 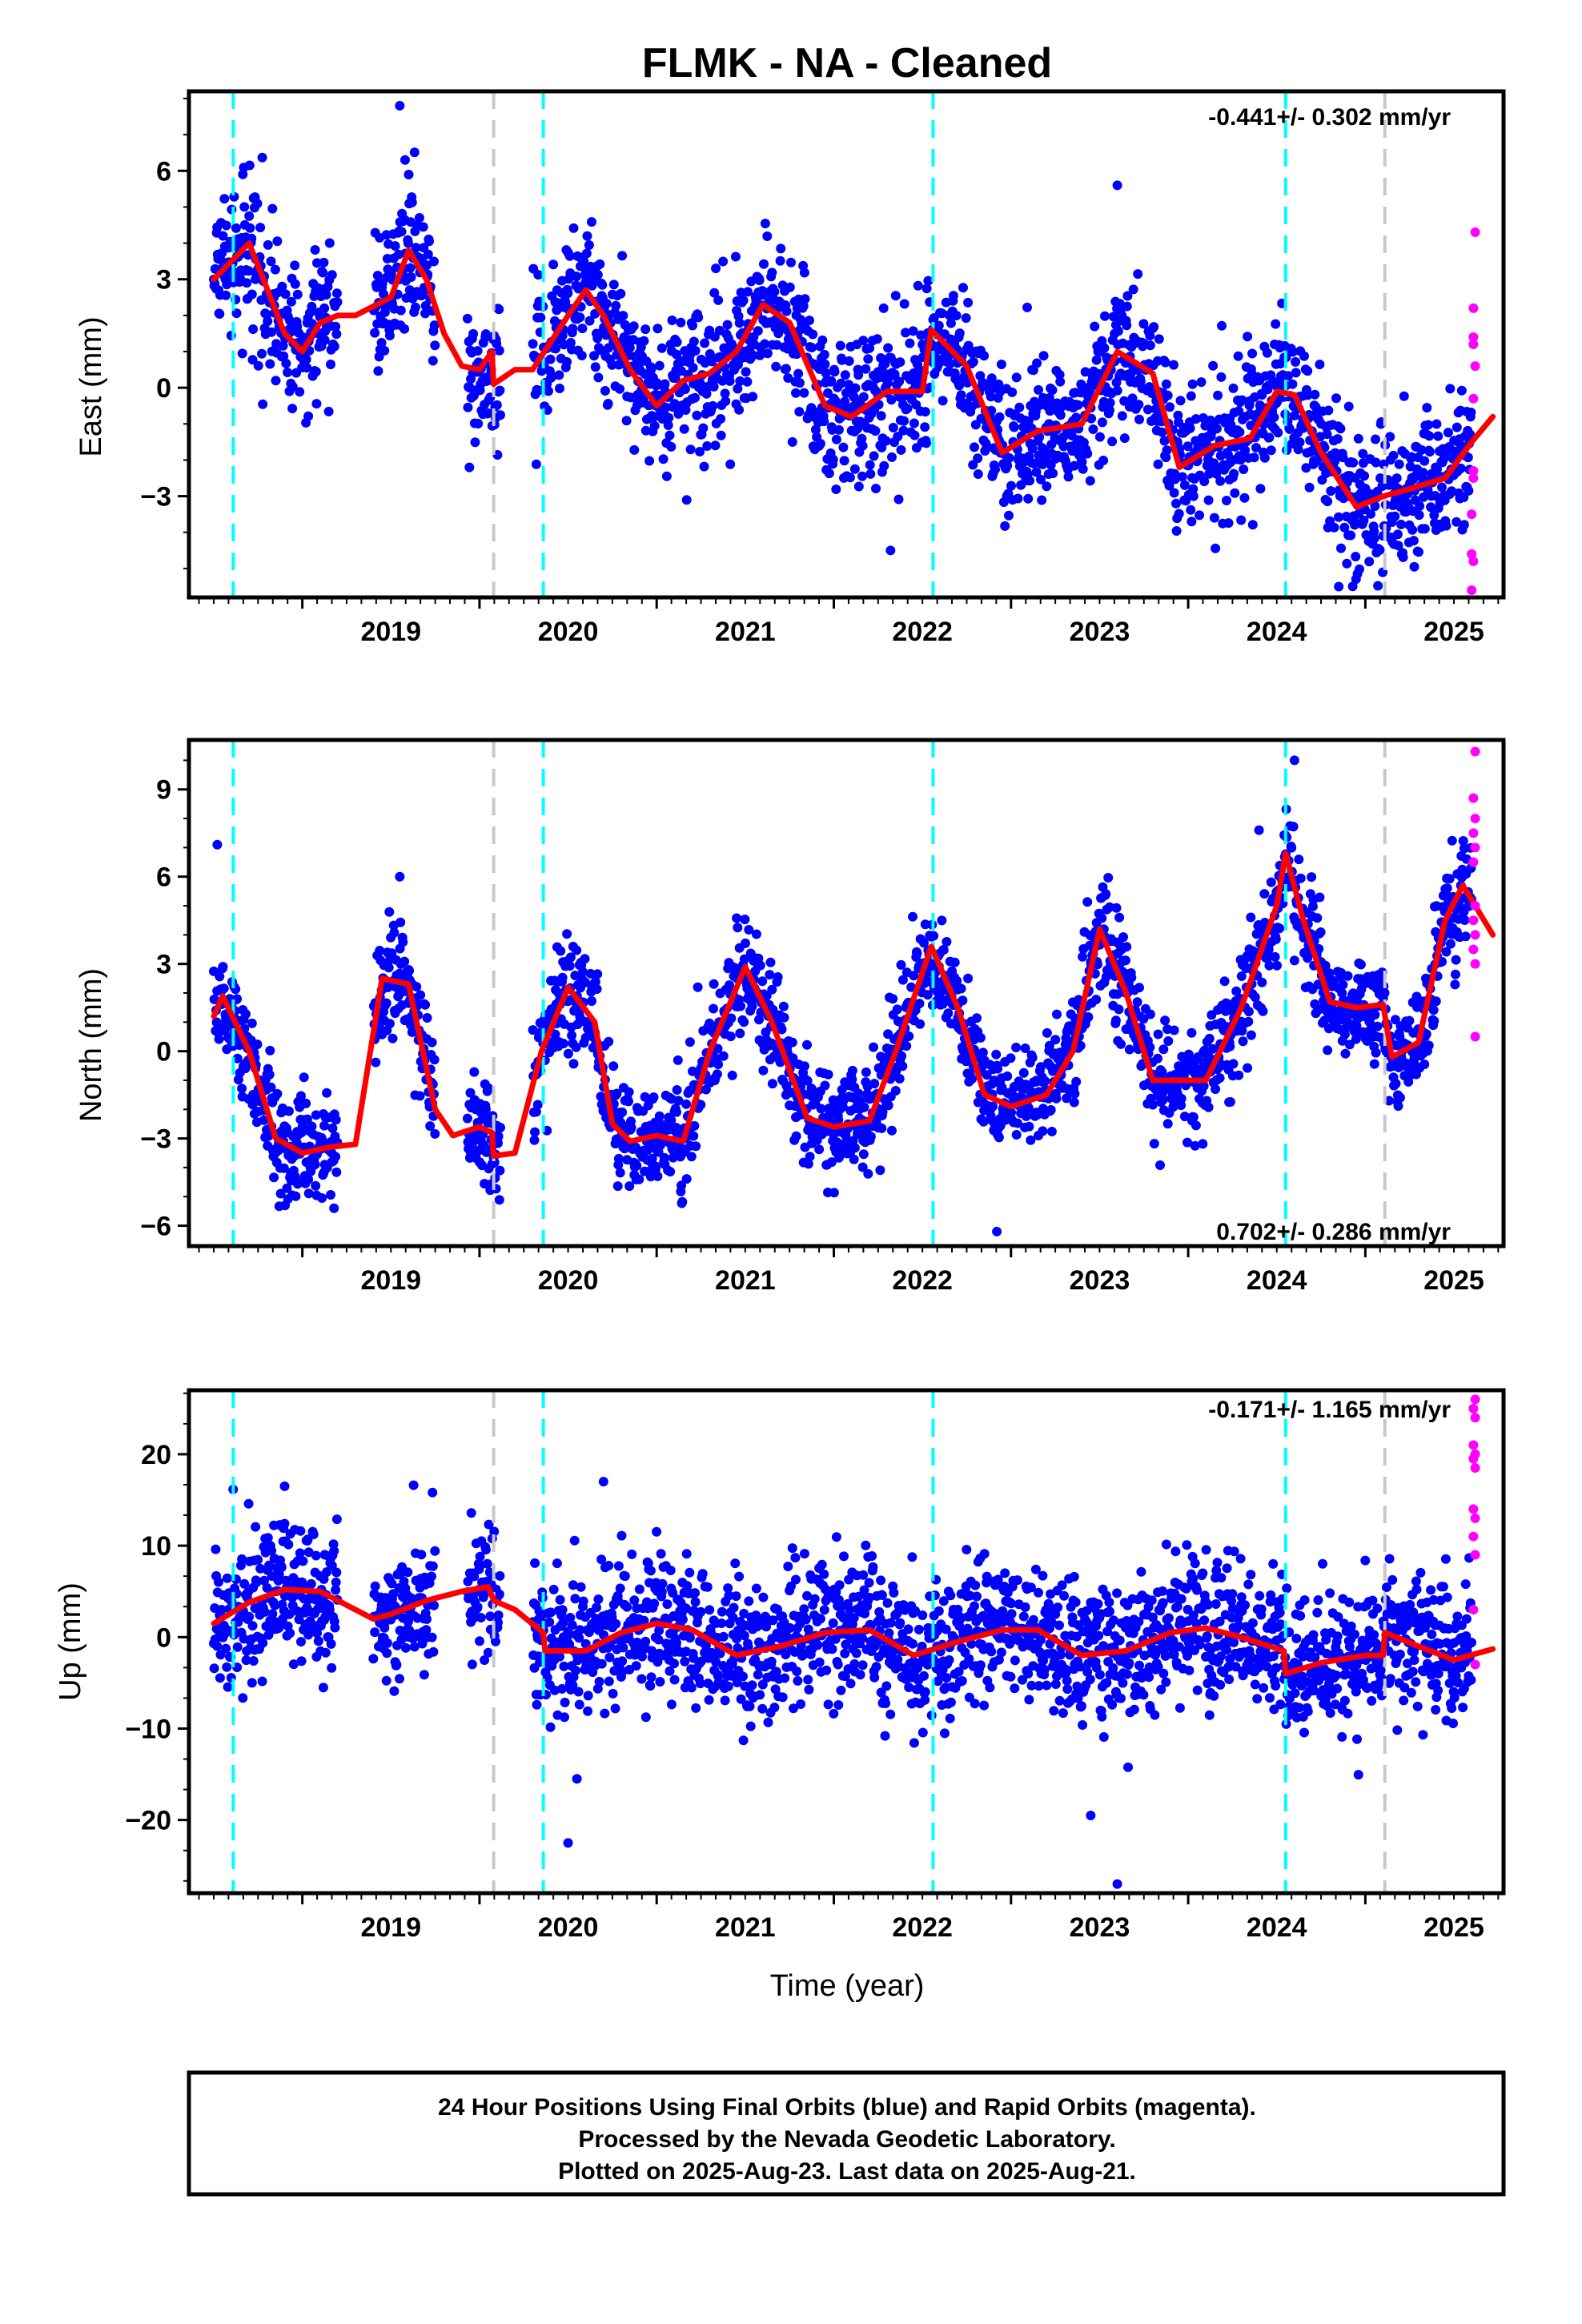 I want to click on east-rapid-orbit-point, so click(x=1472, y=590).